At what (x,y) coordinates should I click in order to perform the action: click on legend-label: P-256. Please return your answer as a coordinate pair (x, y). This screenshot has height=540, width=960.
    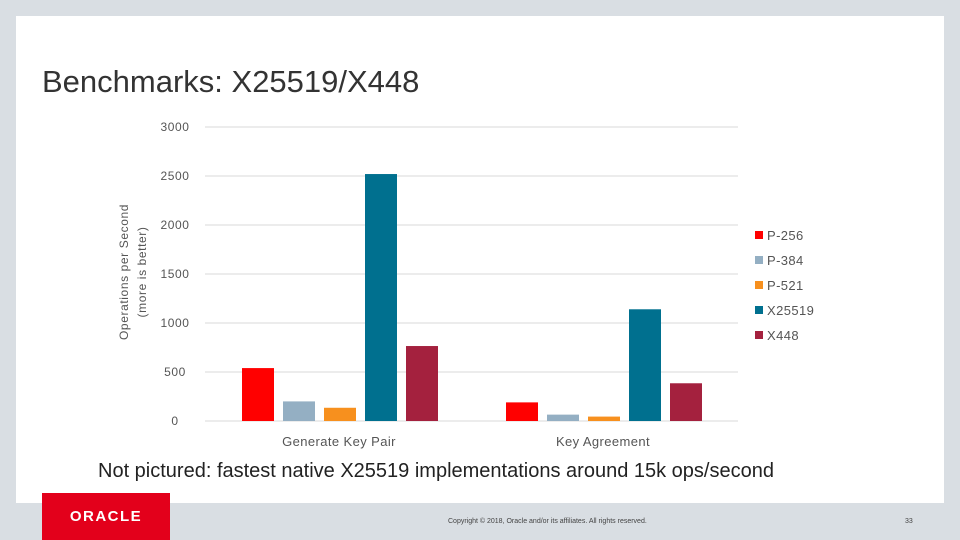
    Looking at the image, I should click on (785, 235).